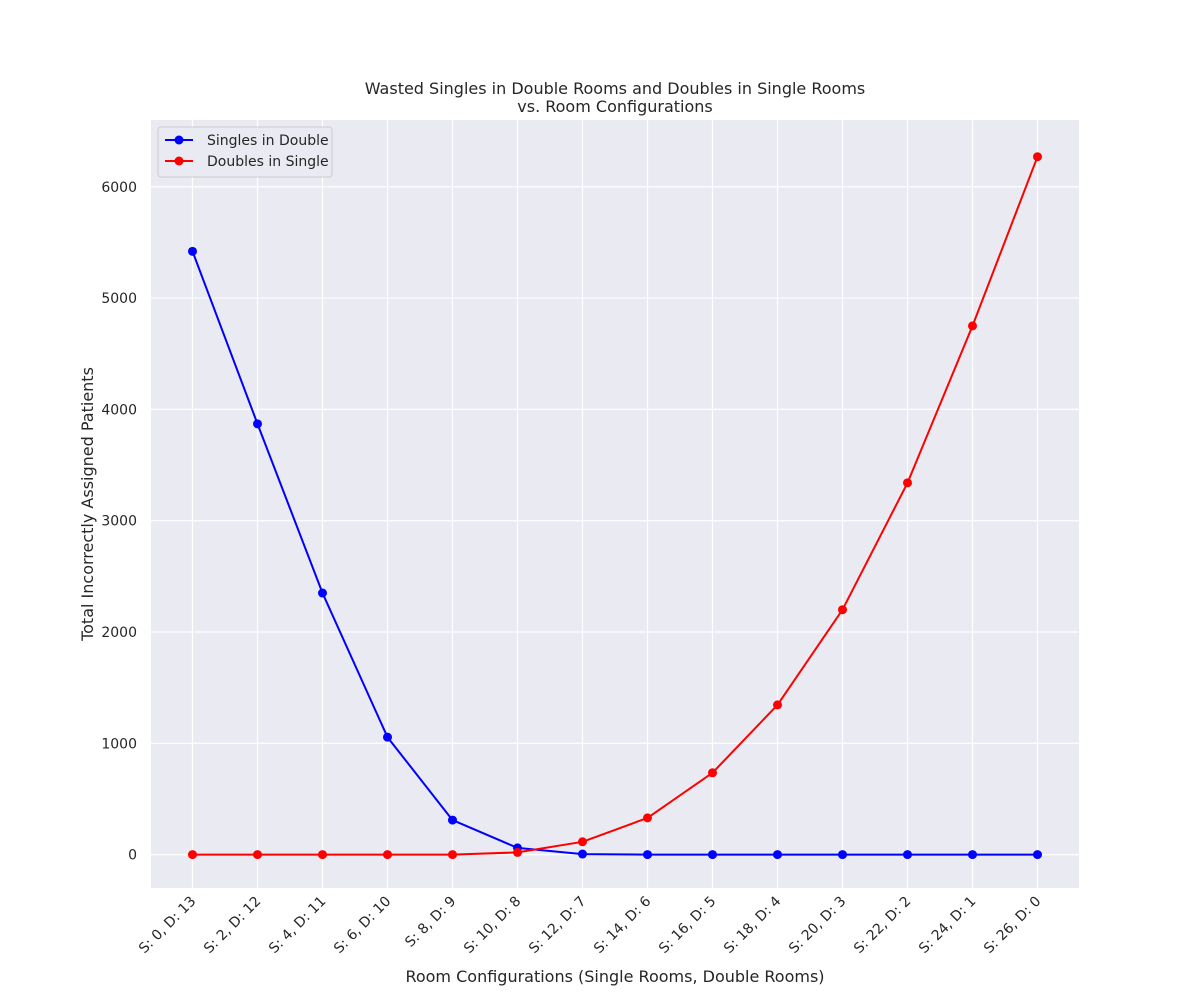  I want to click on legend-marker-doubles-in-single, so click(179, 161).